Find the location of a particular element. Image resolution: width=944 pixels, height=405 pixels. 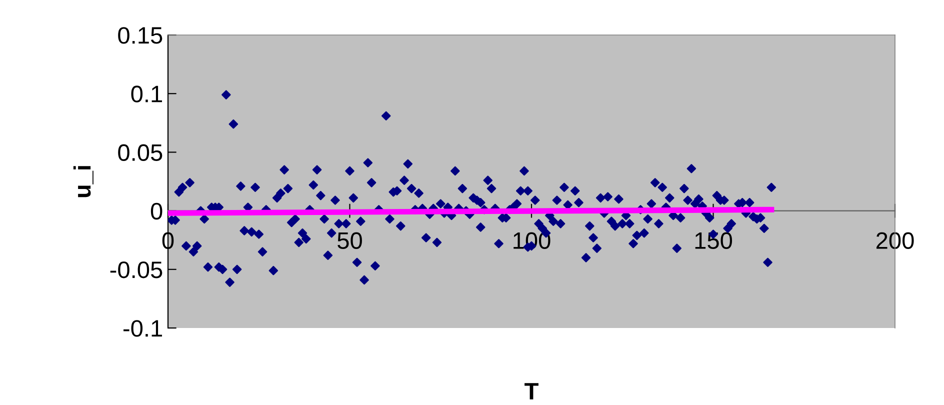

y-tick-label: 0.1 is located at coordinates (146, 94).